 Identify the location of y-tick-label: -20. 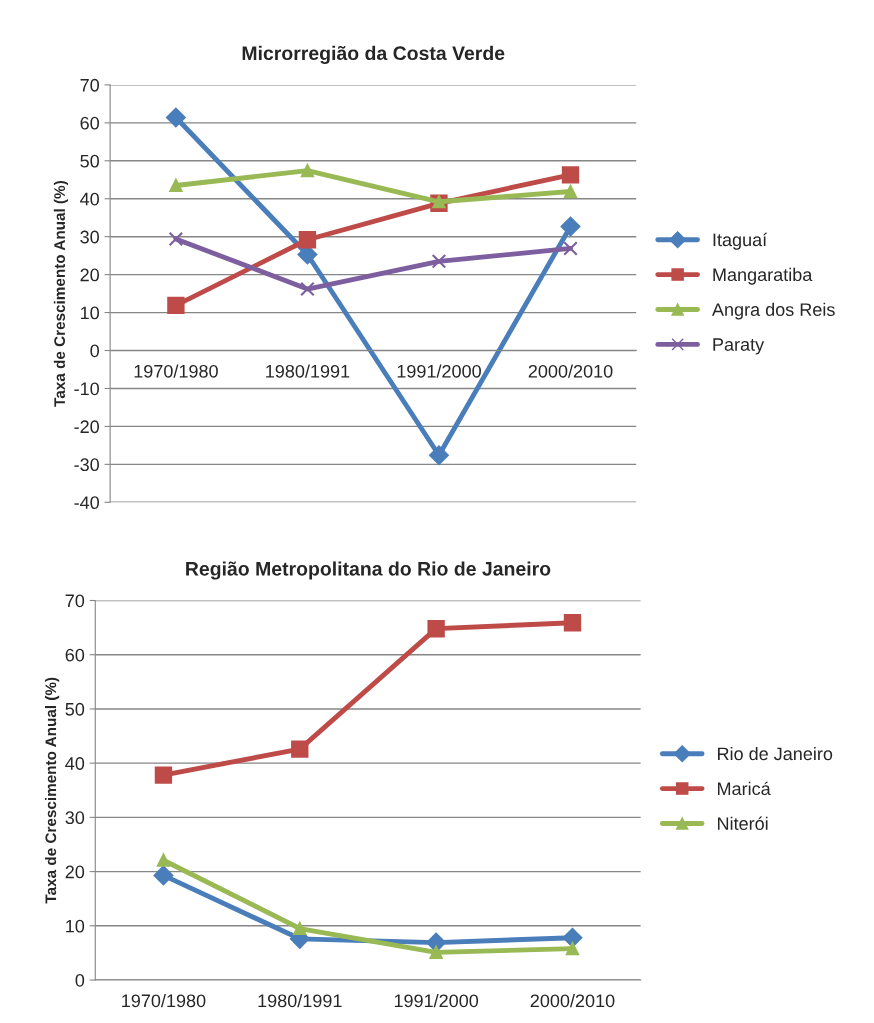
(86, 427).